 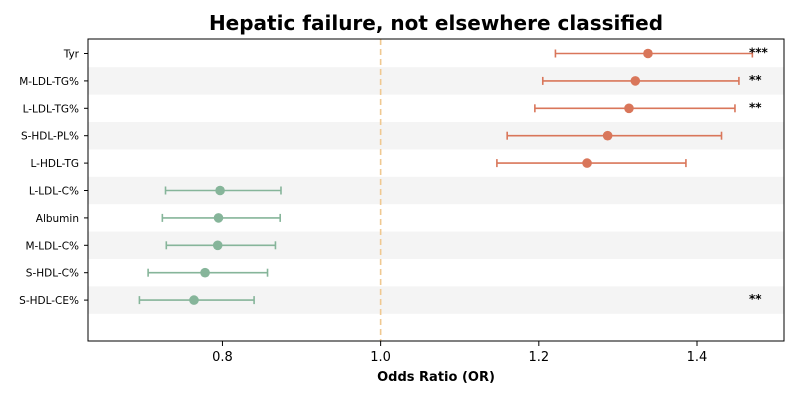 I want to click on row-l-ldl-c-, so click(x=223, y=190).